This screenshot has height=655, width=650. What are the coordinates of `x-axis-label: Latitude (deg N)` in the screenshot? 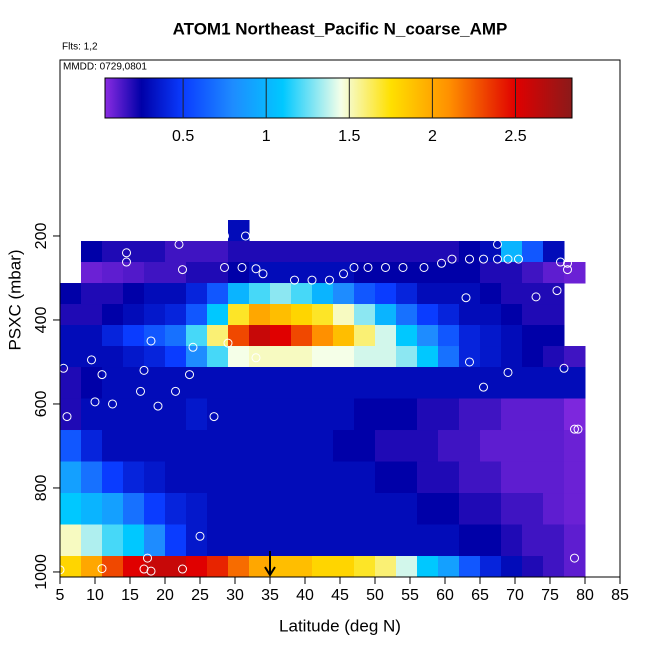 It's located at (340, 625).